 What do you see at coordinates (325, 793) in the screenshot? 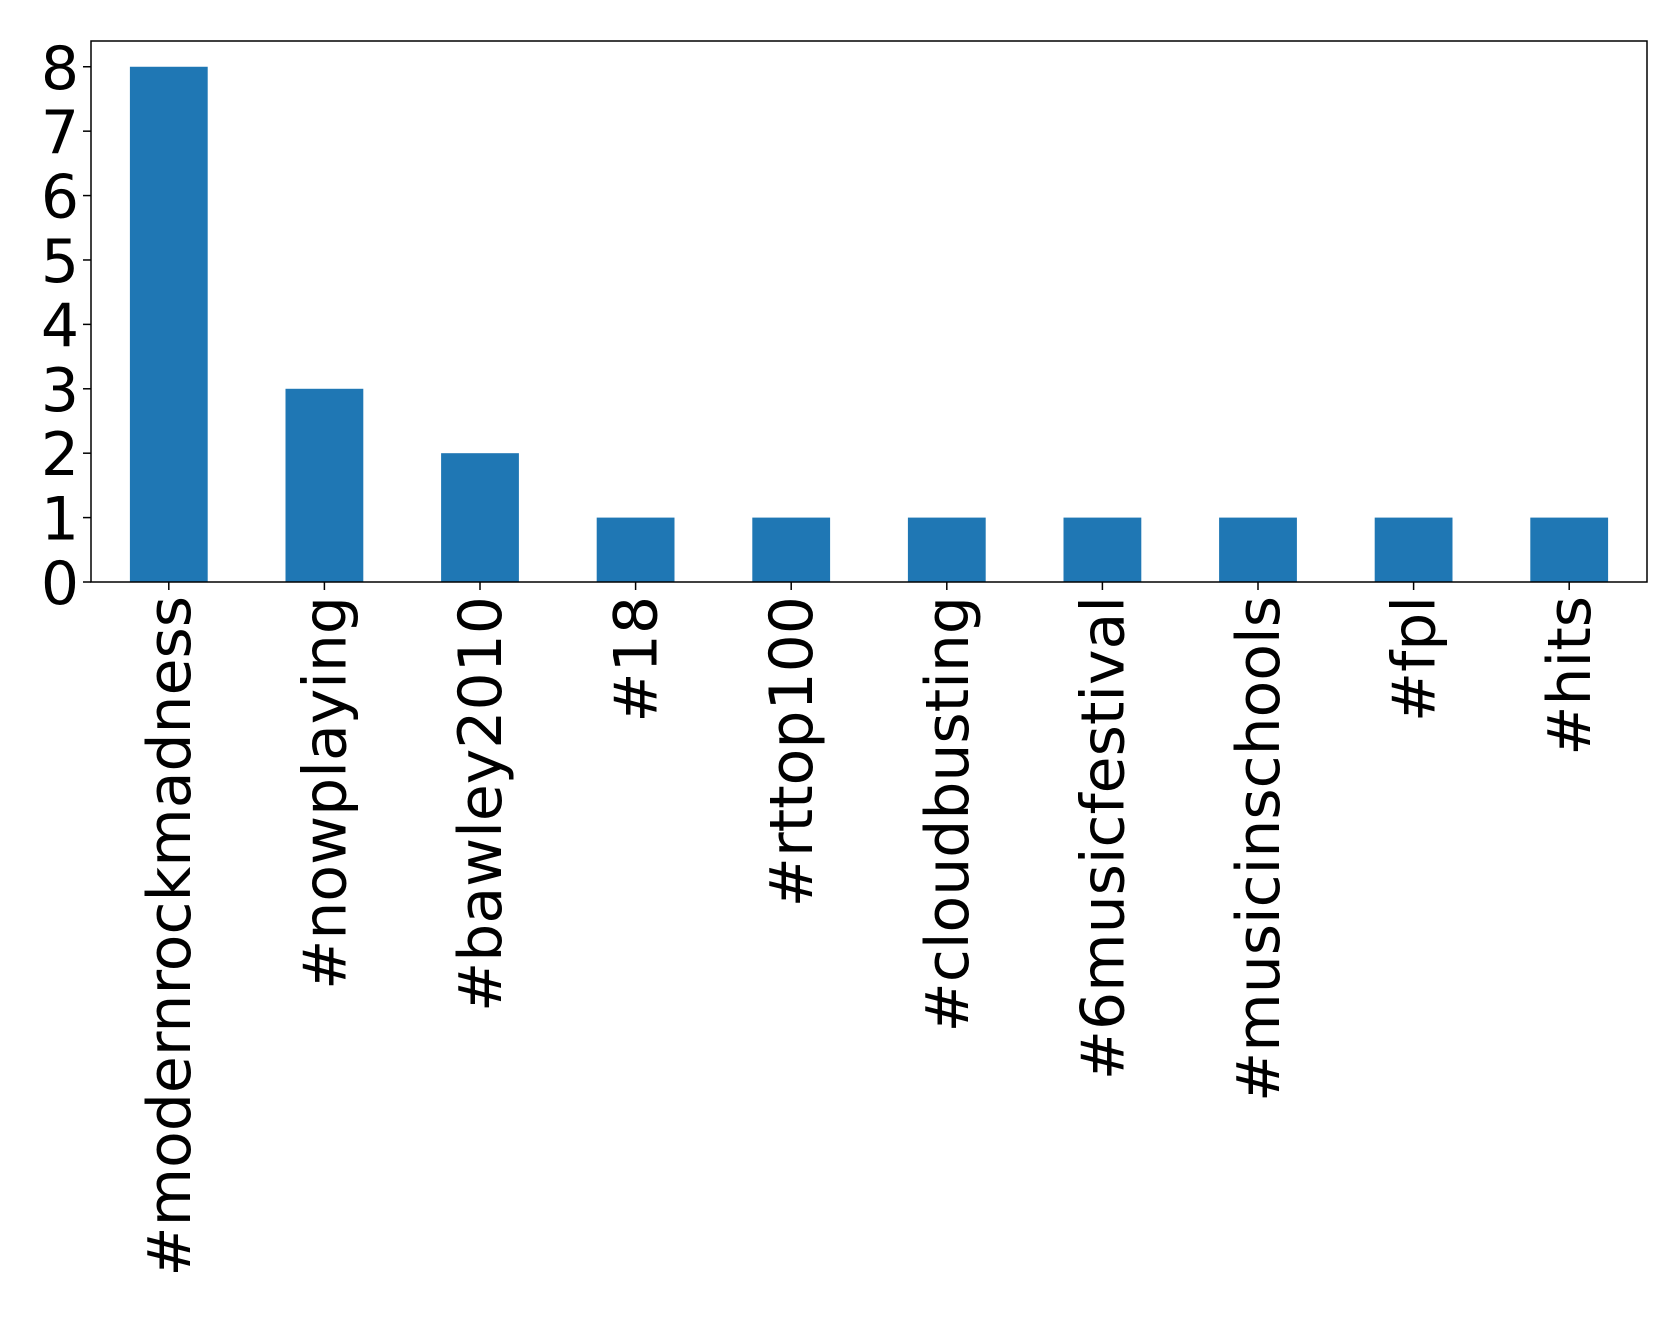
I see `x-tick-label: #nowplaying` at bounding box center [325, 793].